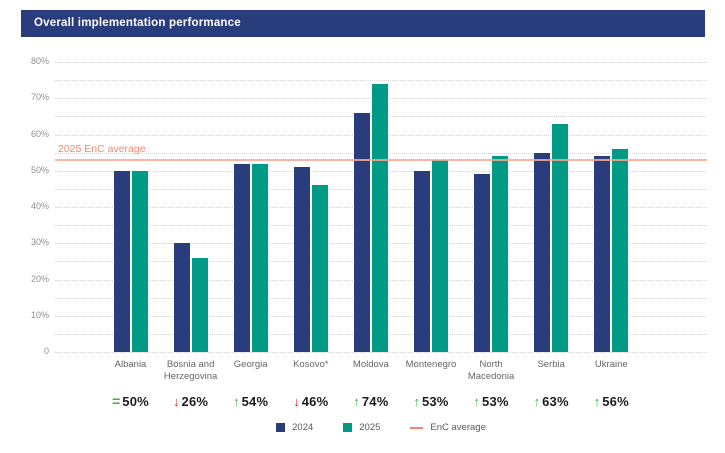  I want to click on y-axis-tick-label: 70%, so click(39, 97).